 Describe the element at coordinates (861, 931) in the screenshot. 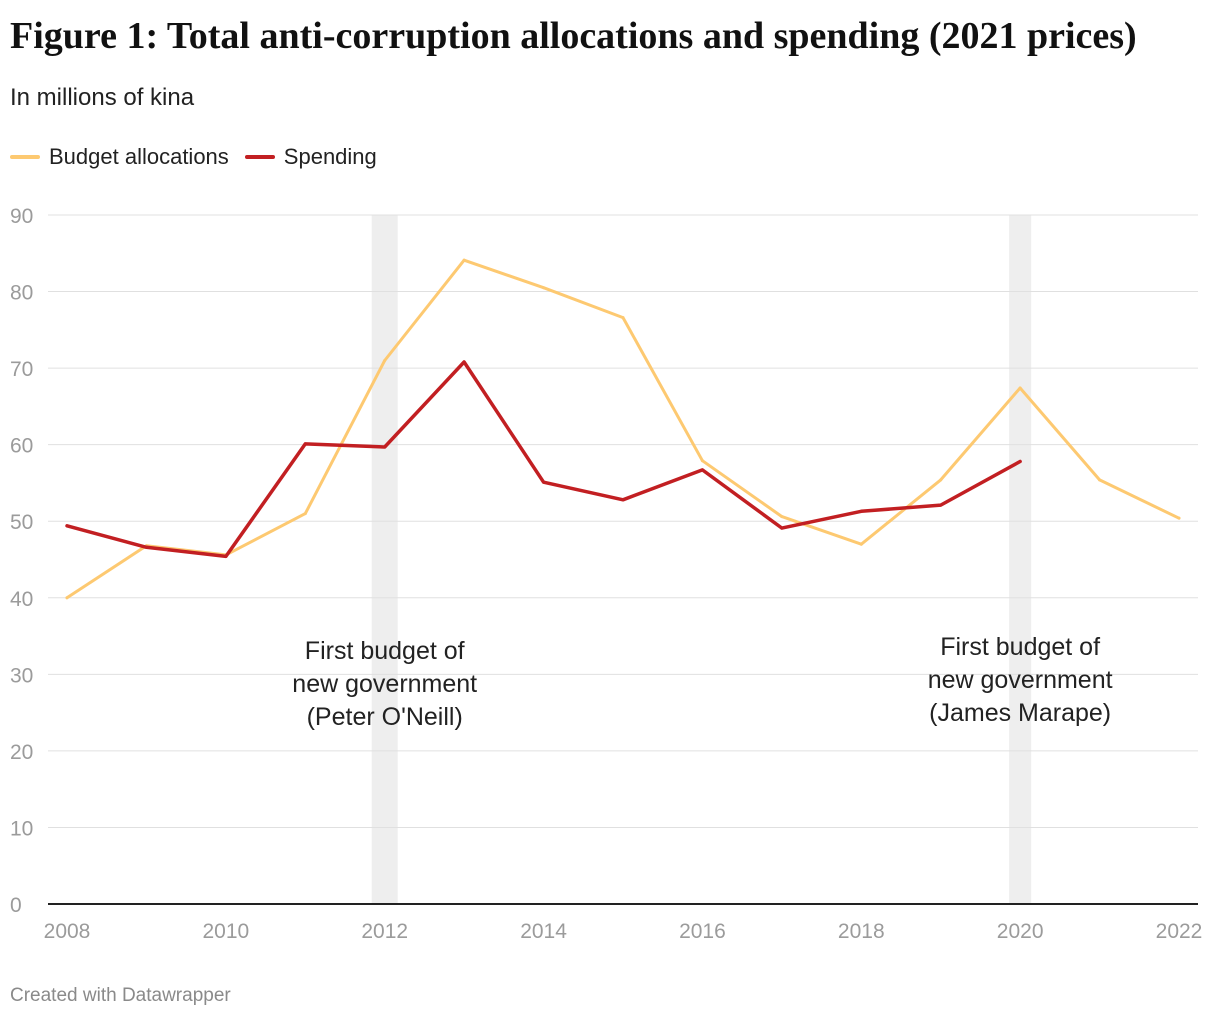

I see `x-tick-label-2018: 2018` at that location.